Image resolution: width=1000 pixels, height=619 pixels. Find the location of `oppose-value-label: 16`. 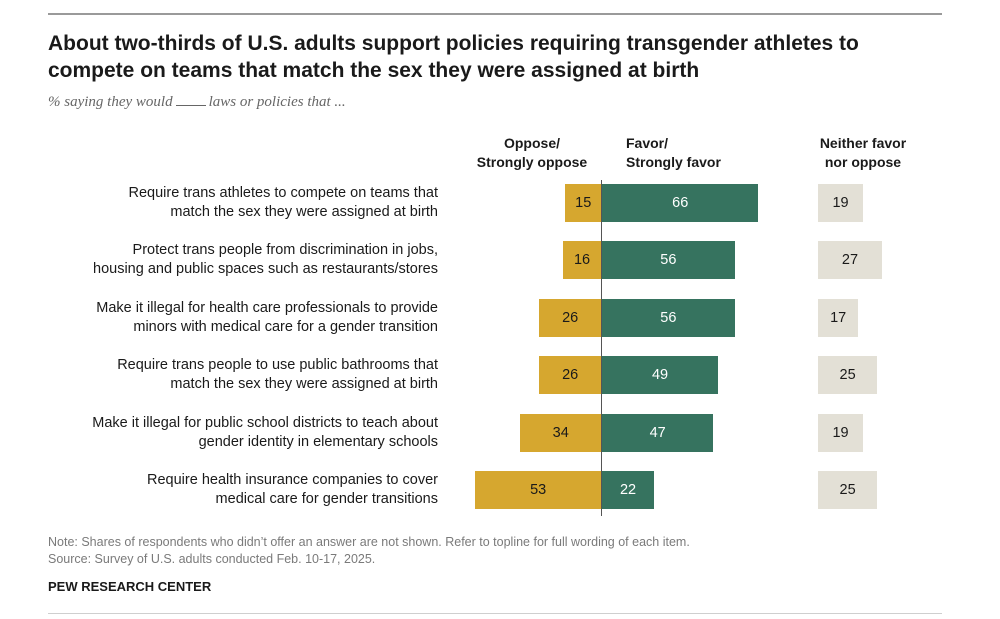

oppose-value-label: 16 is located at coordinates (582, 260).